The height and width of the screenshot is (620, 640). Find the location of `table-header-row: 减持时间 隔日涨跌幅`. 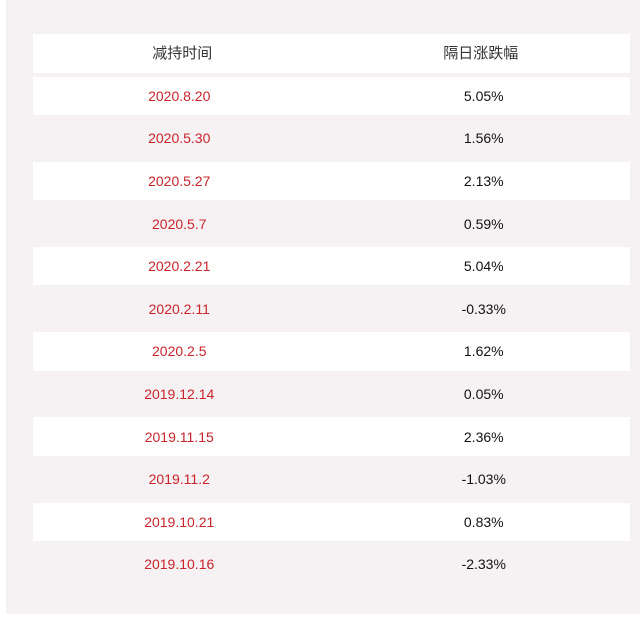

table-header-row: 减持时间 隔日涨跌幅 is located at coordinates (331, 53).